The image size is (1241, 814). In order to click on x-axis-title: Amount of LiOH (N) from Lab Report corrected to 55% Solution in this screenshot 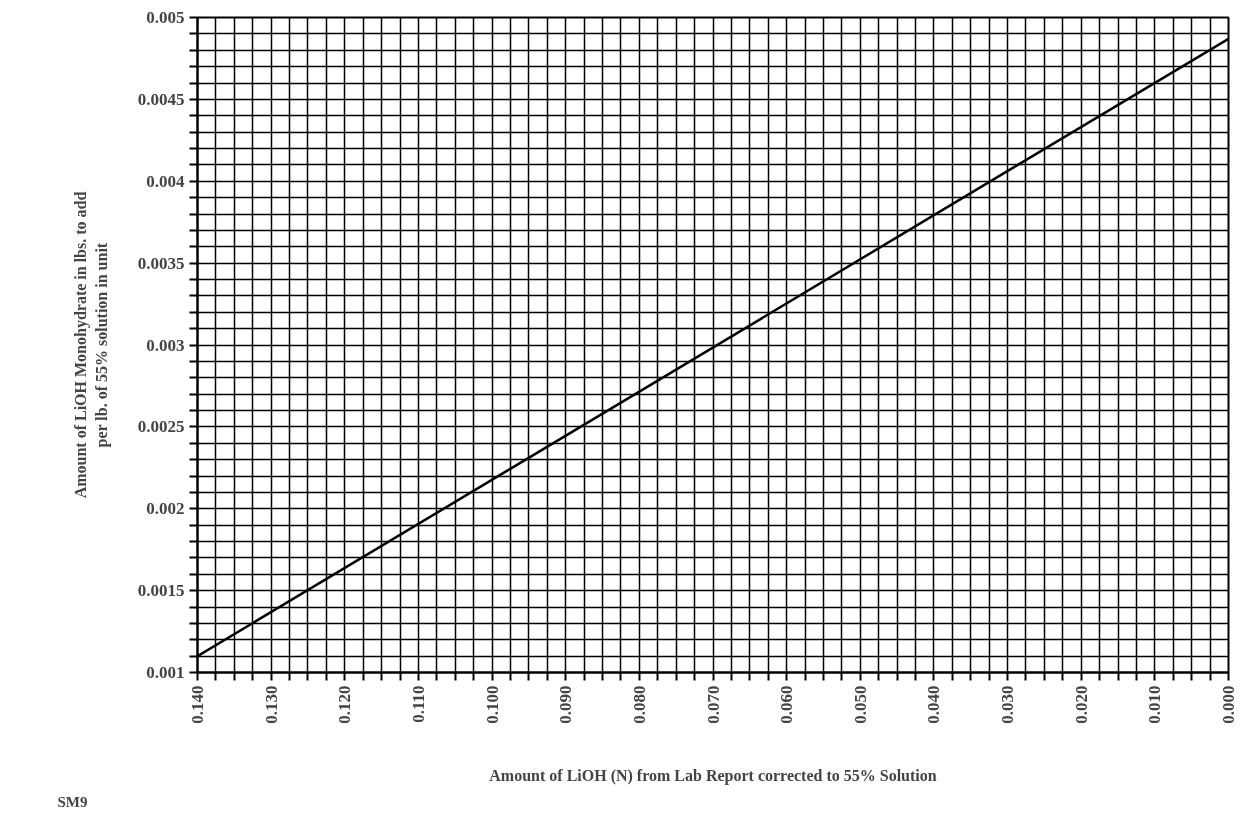, I will do `click(713, 775)`.